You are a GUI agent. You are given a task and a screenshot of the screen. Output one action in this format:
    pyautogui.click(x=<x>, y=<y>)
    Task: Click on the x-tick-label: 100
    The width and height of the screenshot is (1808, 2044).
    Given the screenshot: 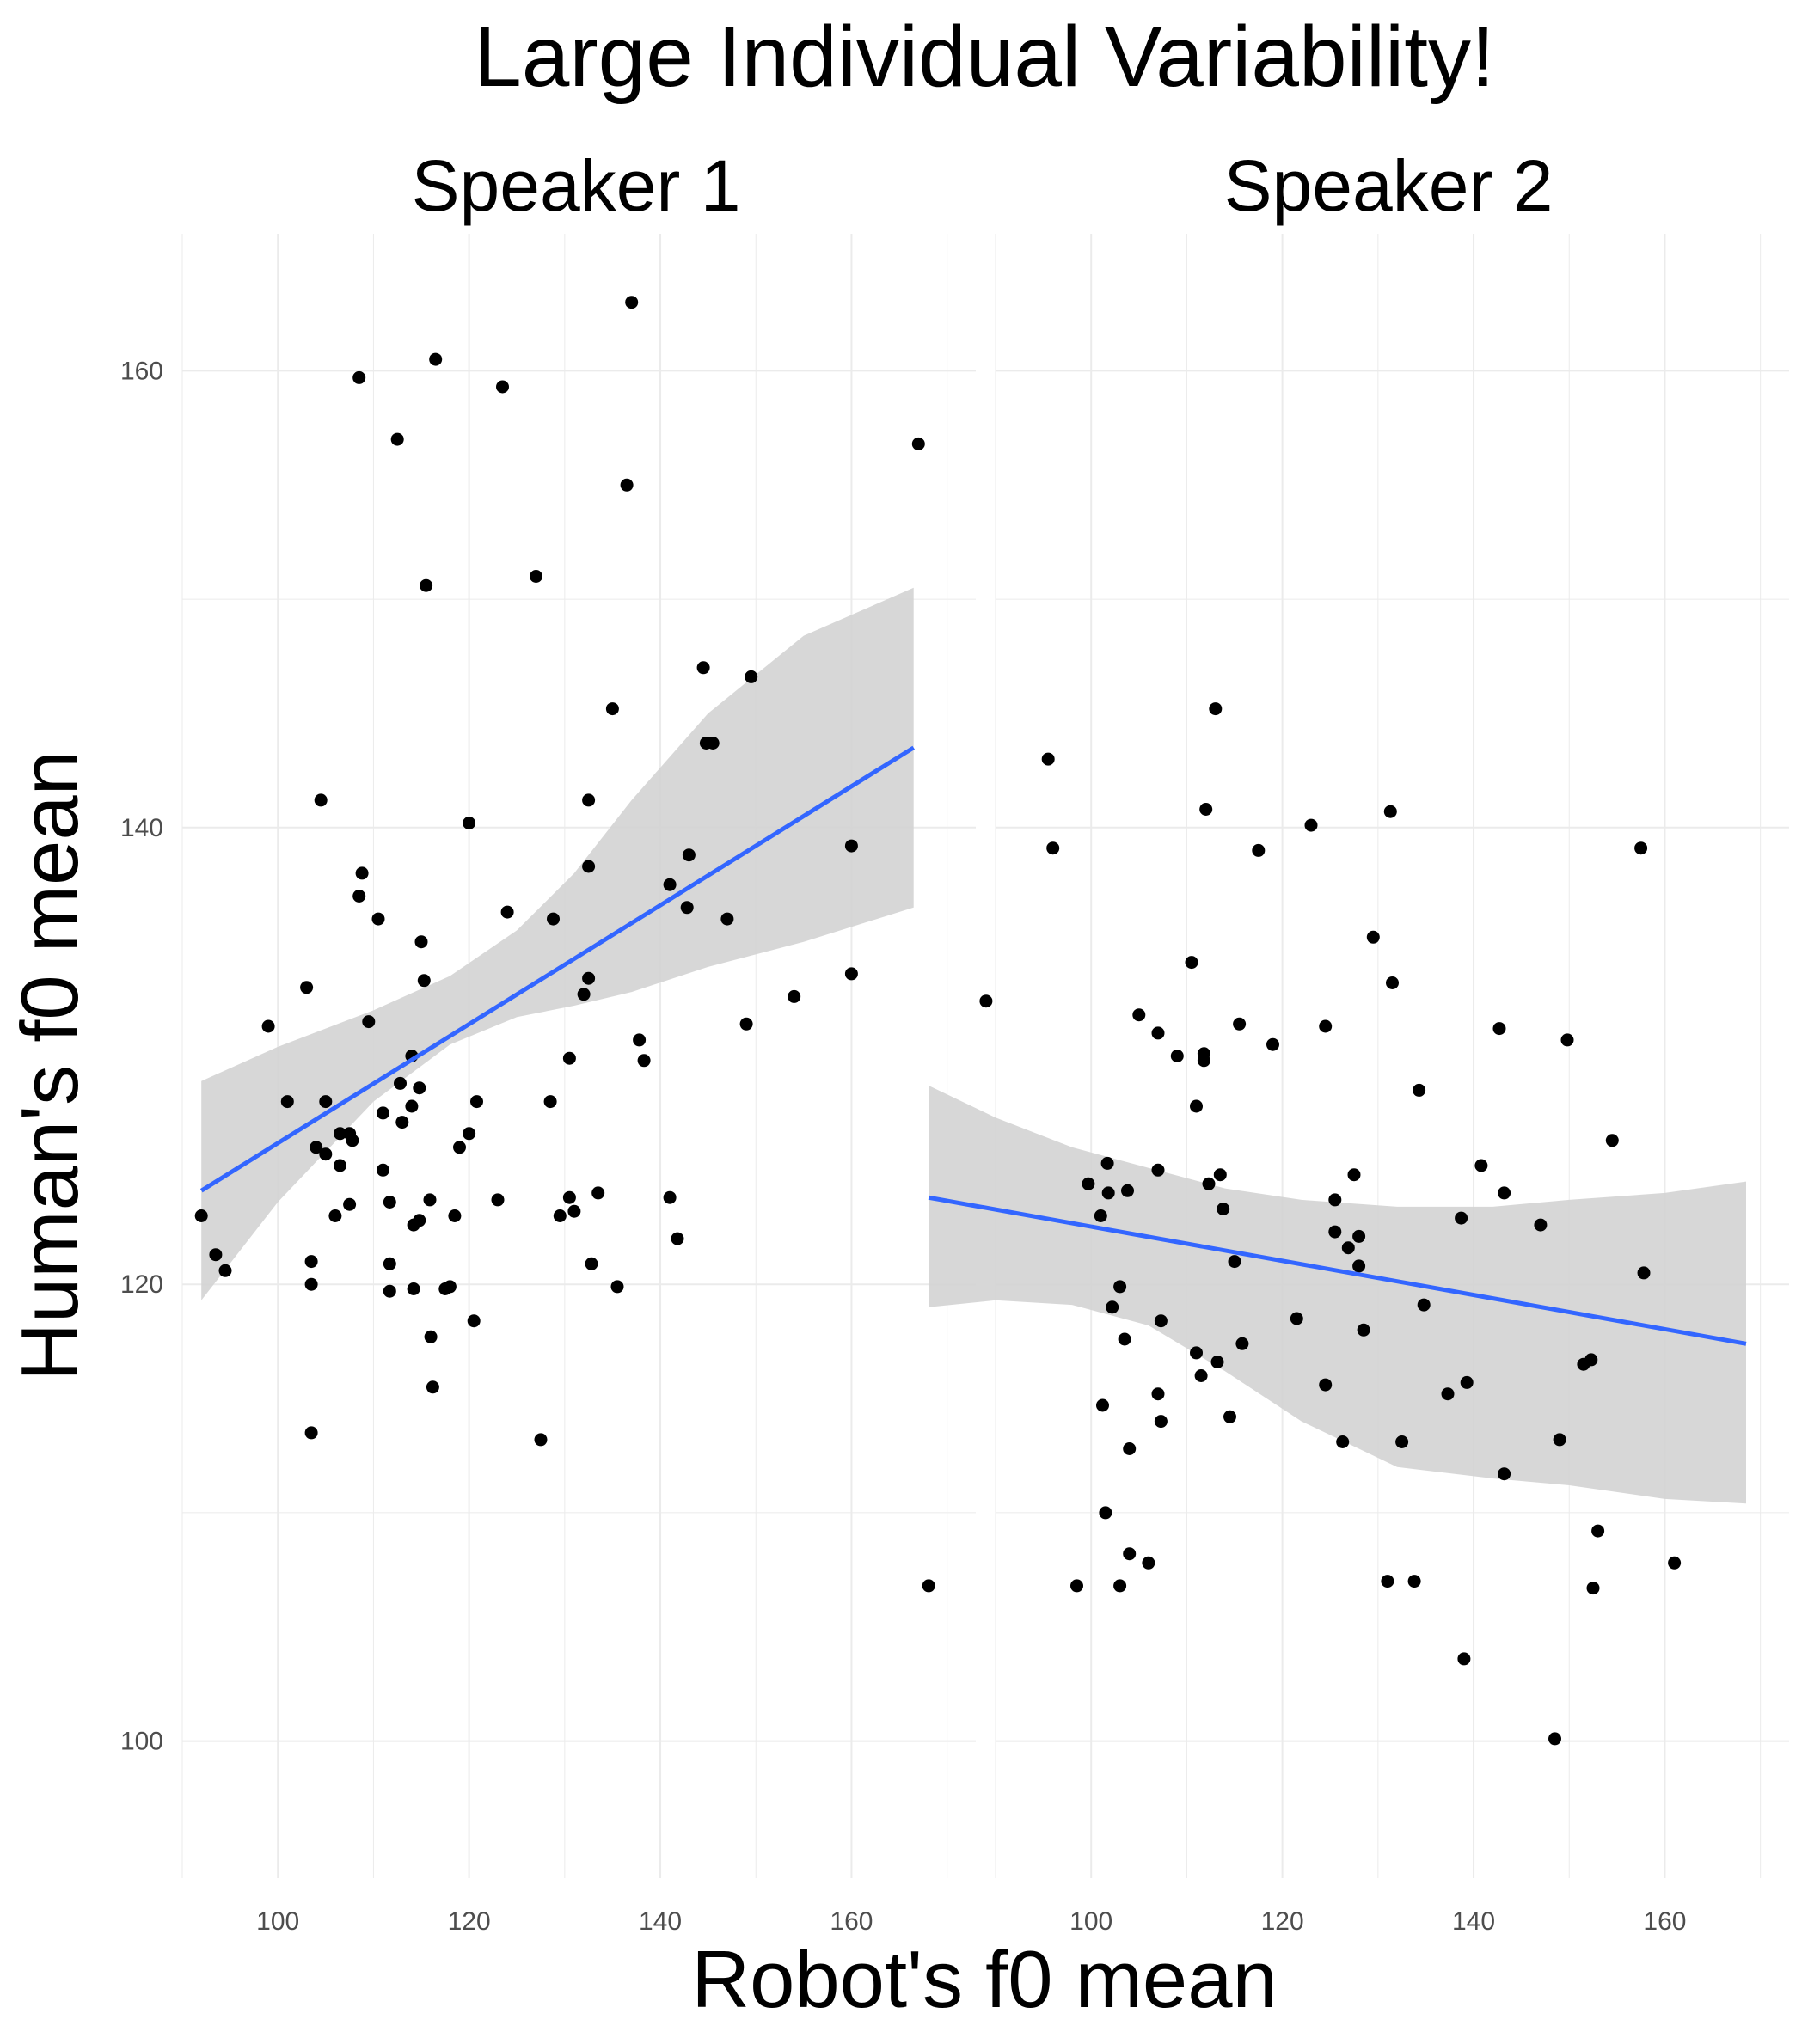 What is the action you would take?
    pyautogui.click(x=1090, y=1922)
    